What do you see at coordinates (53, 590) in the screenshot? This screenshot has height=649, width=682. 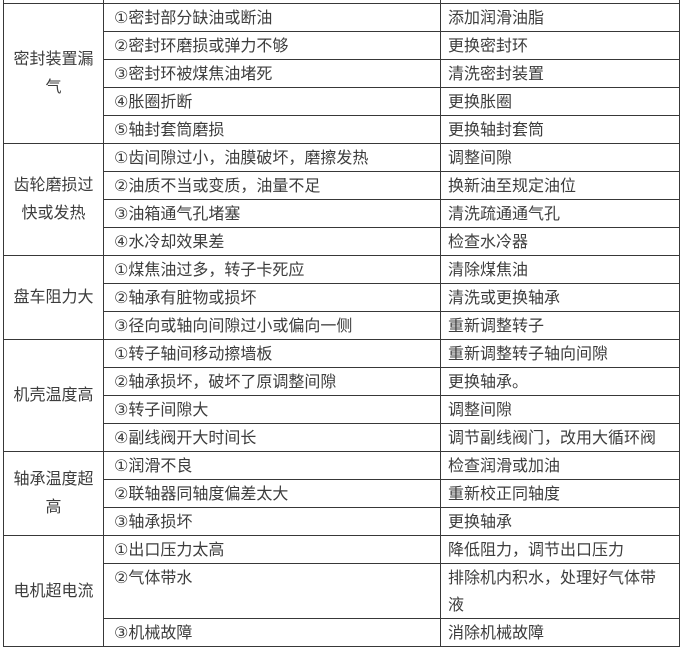 I see `fault-category-cell: 电机超电流` at bounding box center [53, 590].